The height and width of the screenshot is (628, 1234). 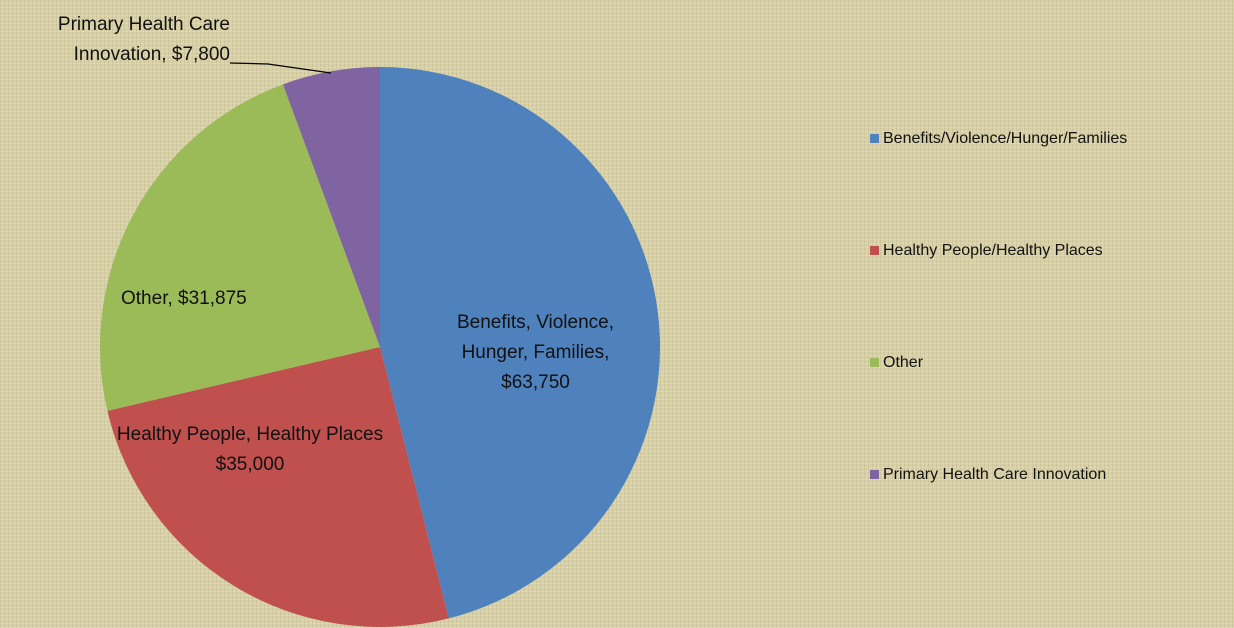 What do you see at coordinates (535, 382) in the screenshot?
I see `data-label-value: $63,750` at bounding box center [535, 382].